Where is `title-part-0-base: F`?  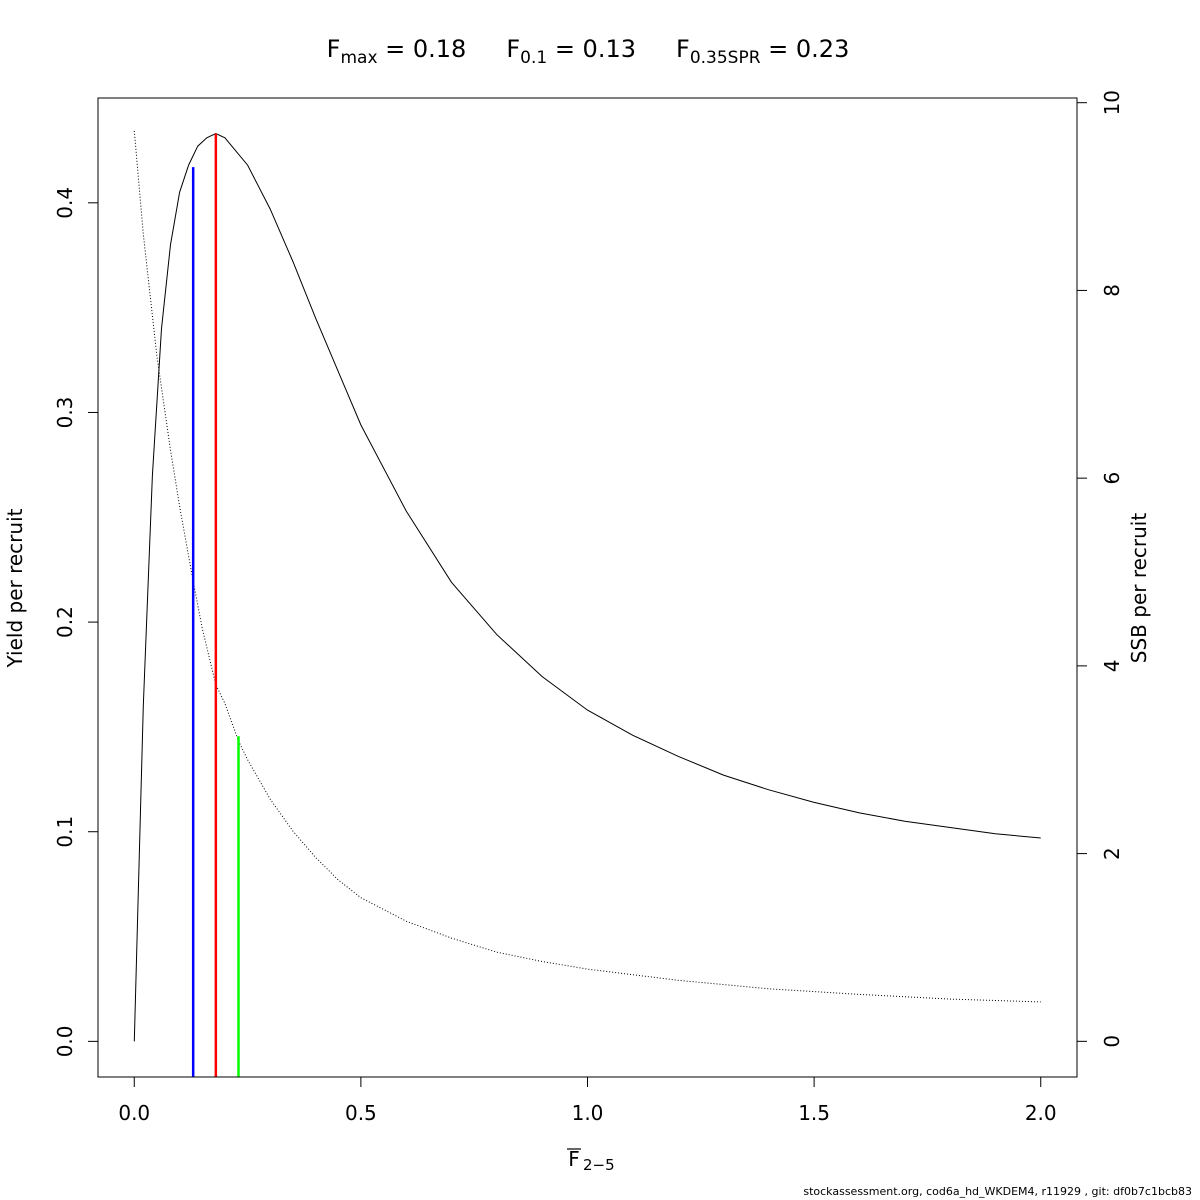 title-part-0-base: F is located at coordinates (334, 49).